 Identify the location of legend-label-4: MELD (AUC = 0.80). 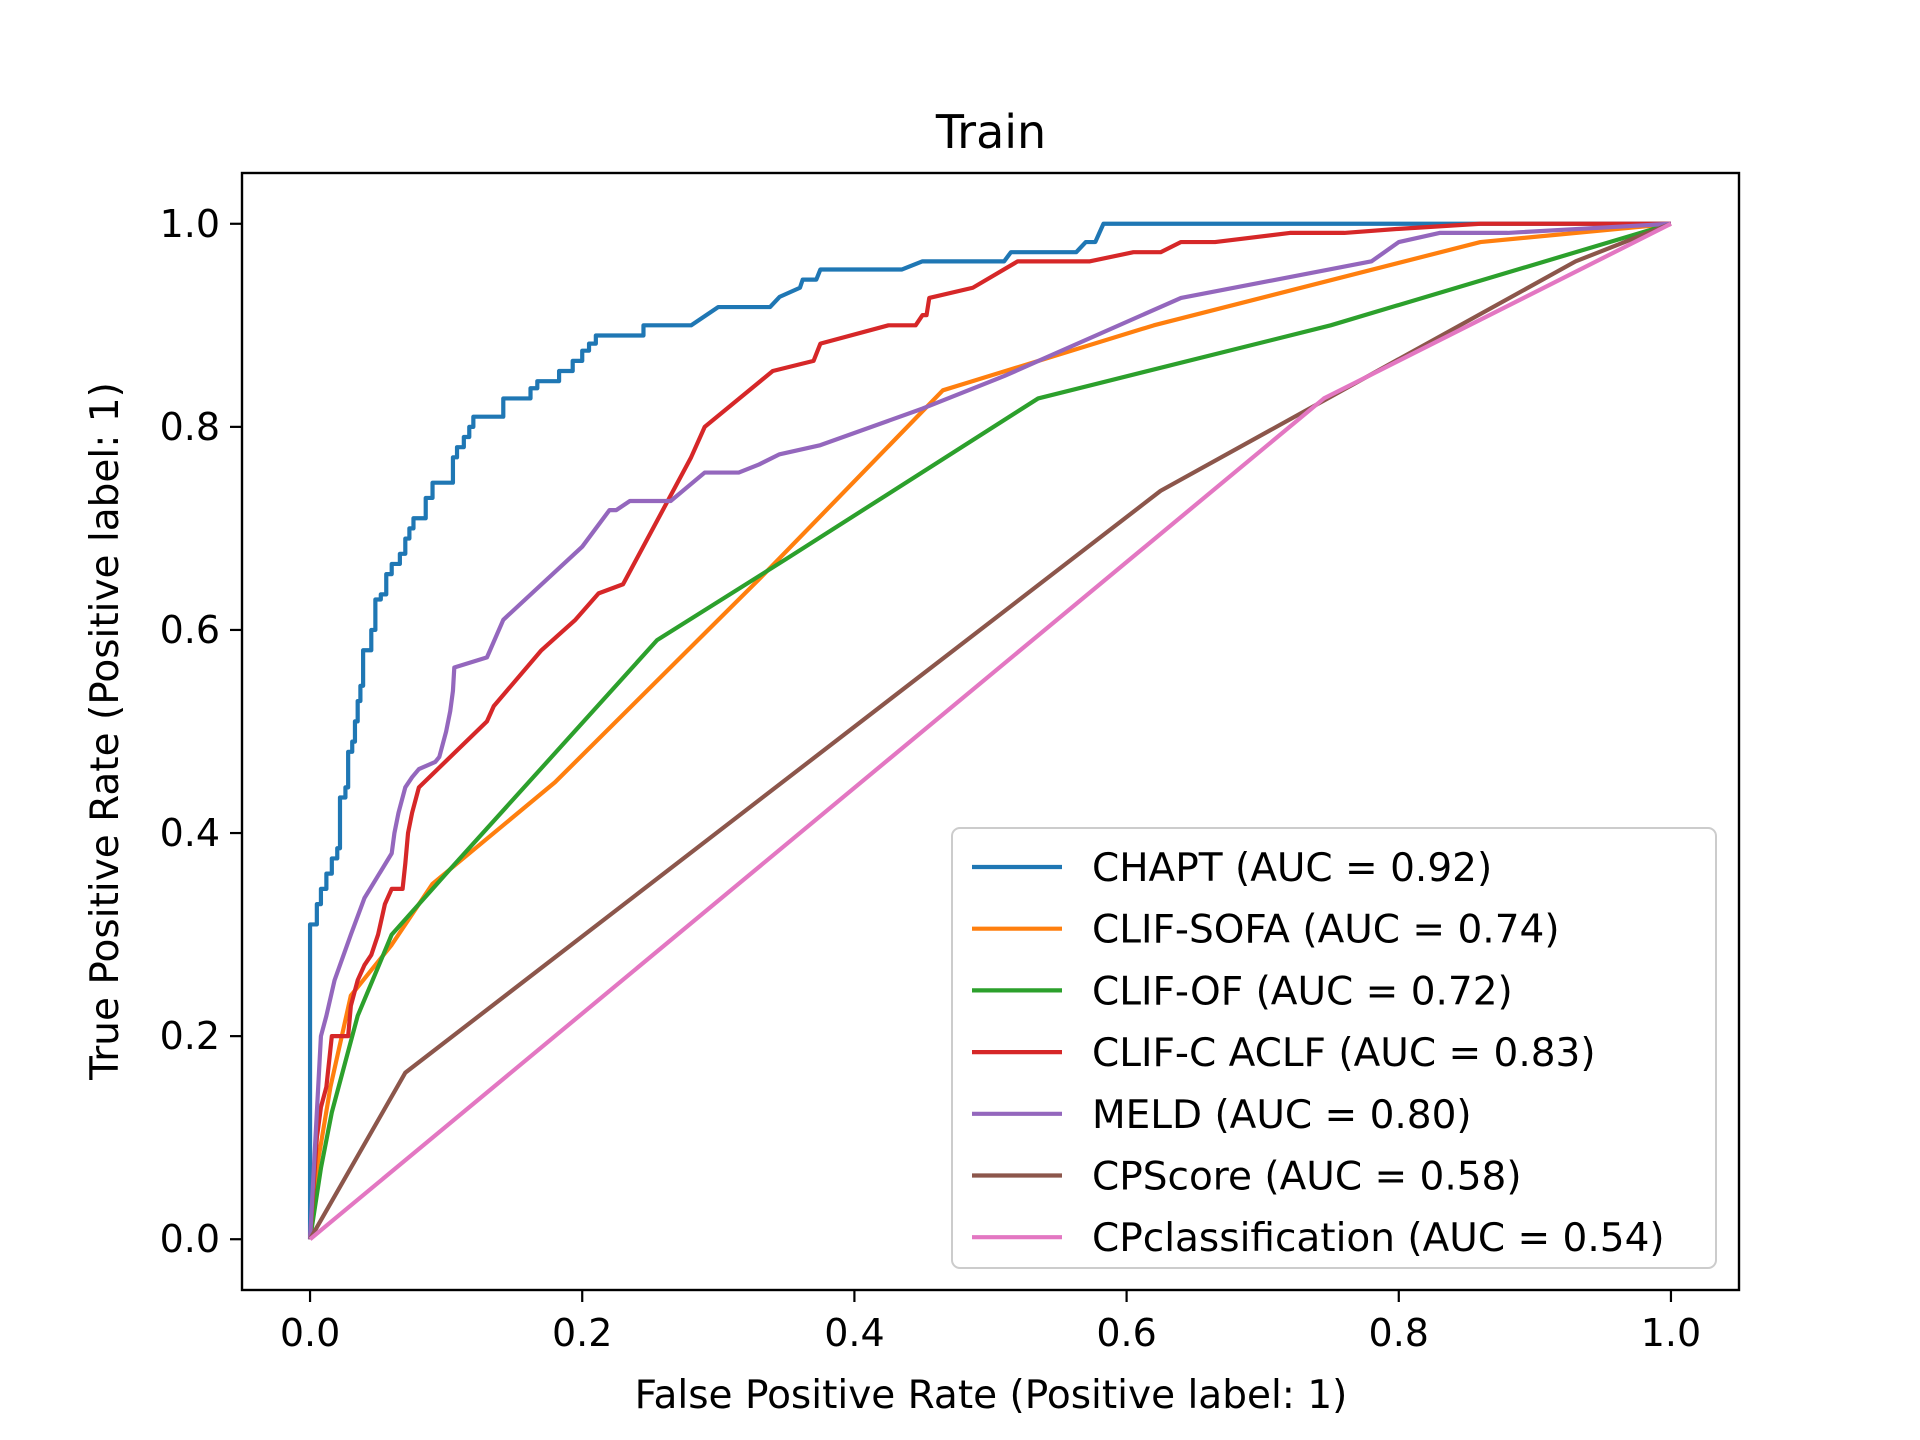
(1282, 1115).